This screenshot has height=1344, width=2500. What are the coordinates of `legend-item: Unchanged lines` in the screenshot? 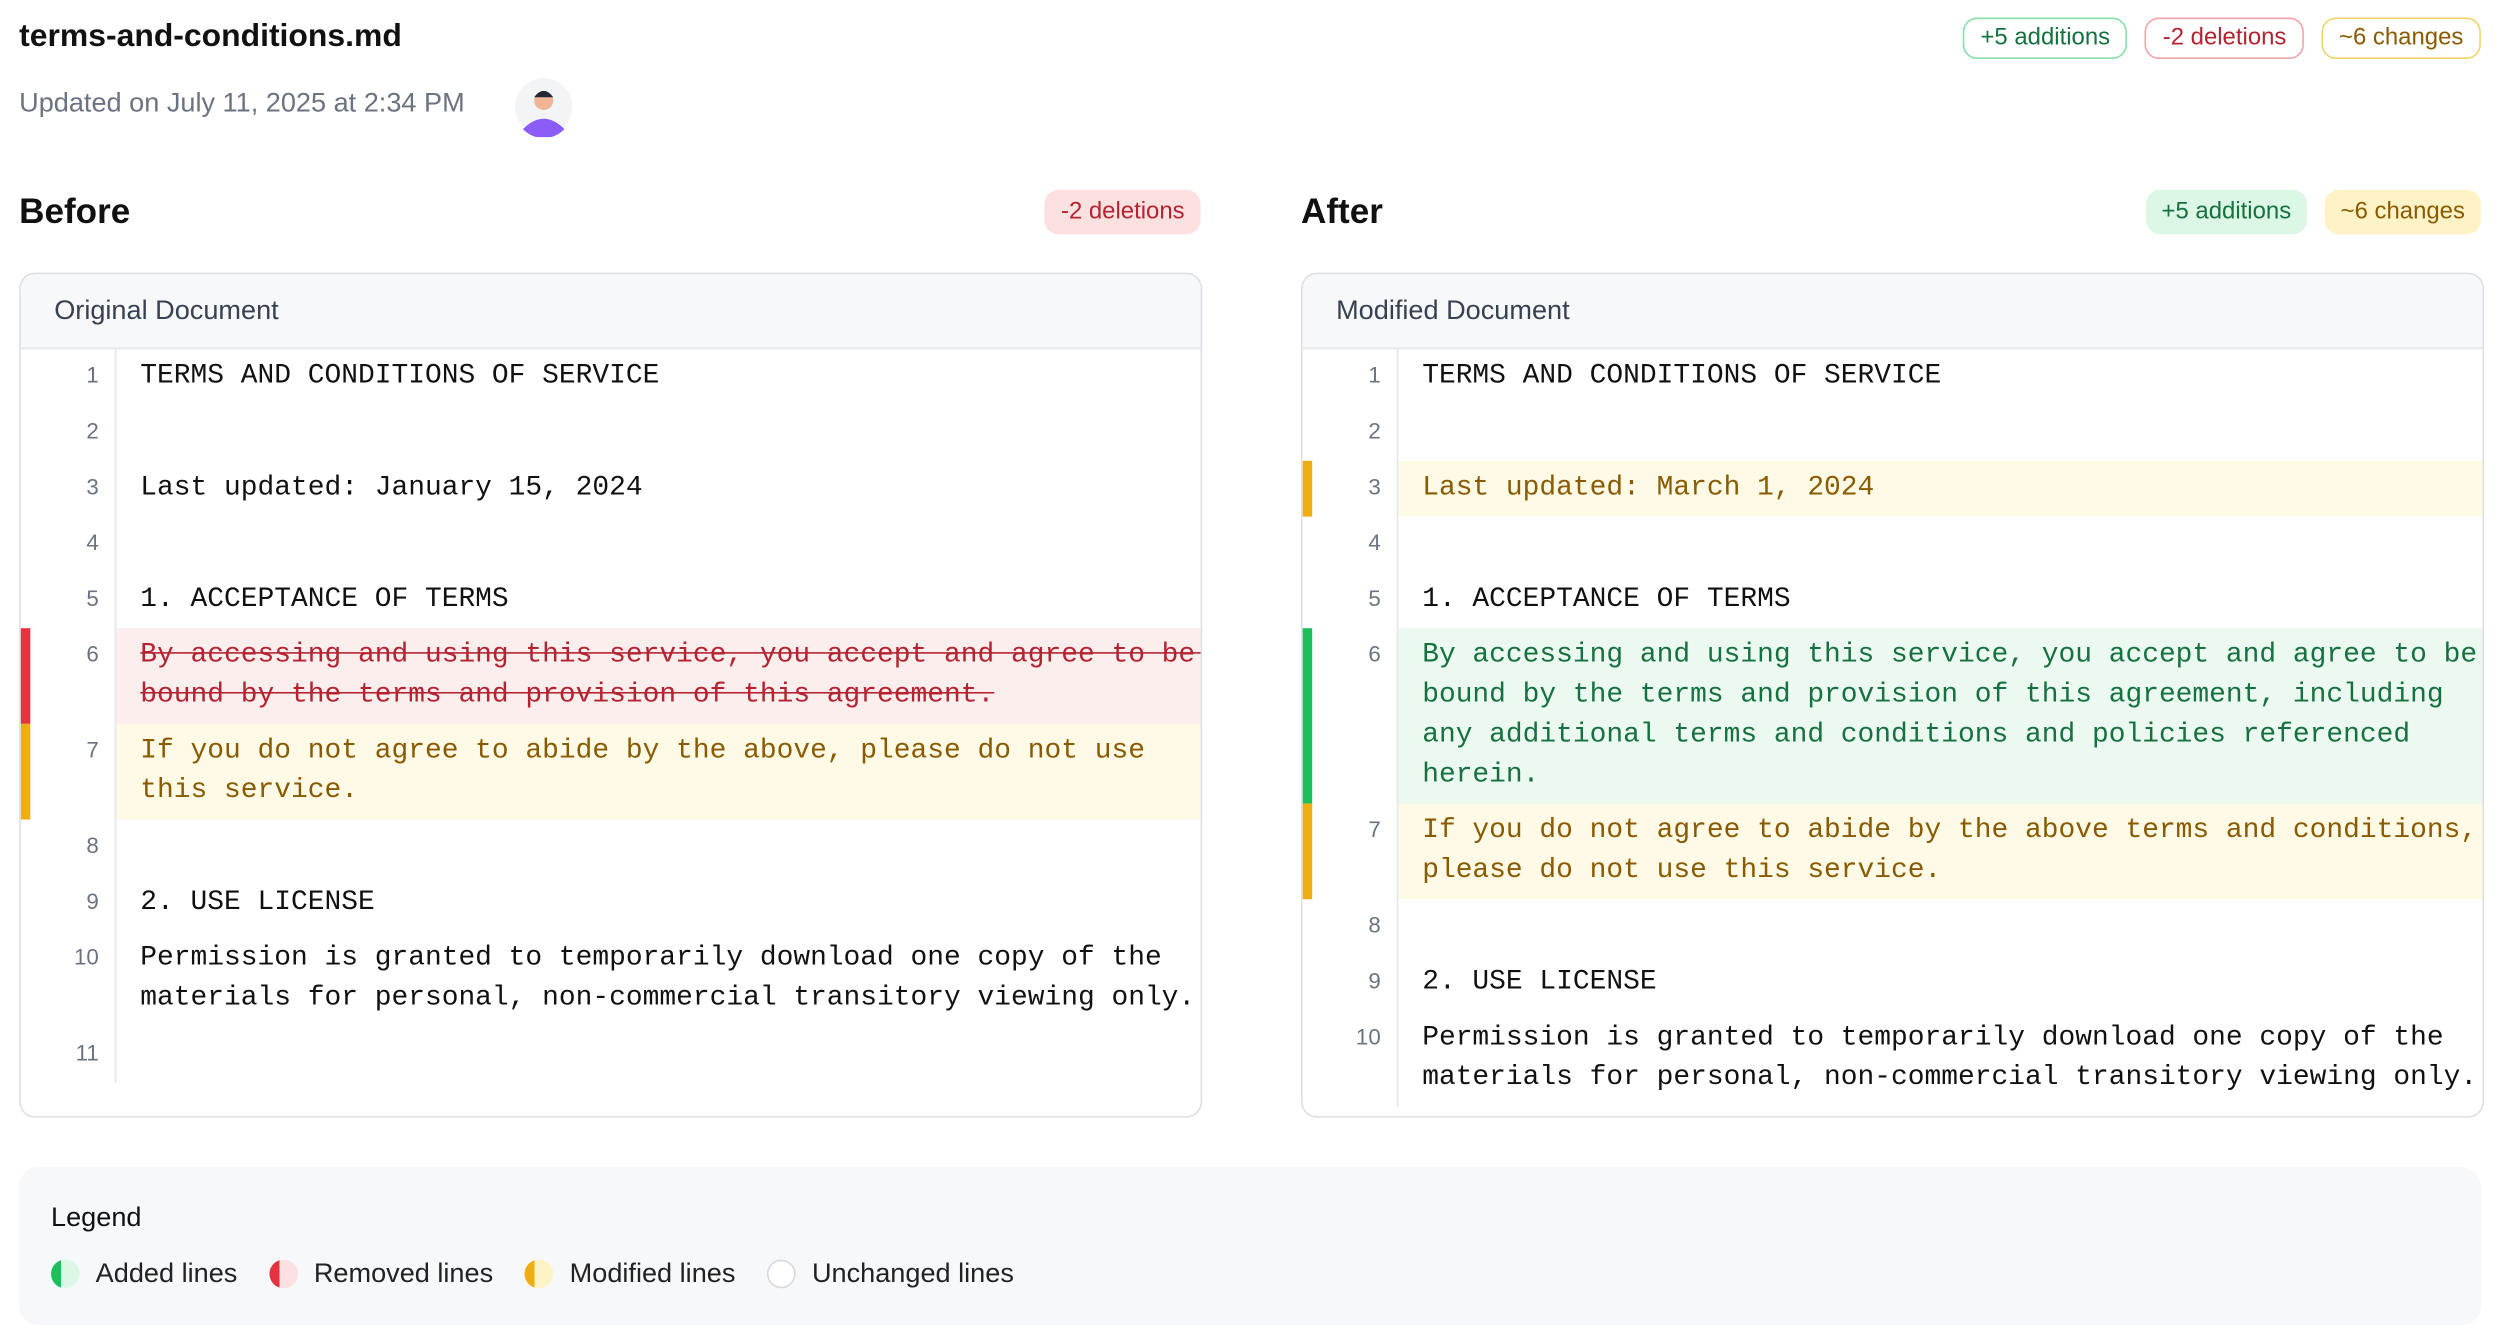 It's located at (890, 1274).